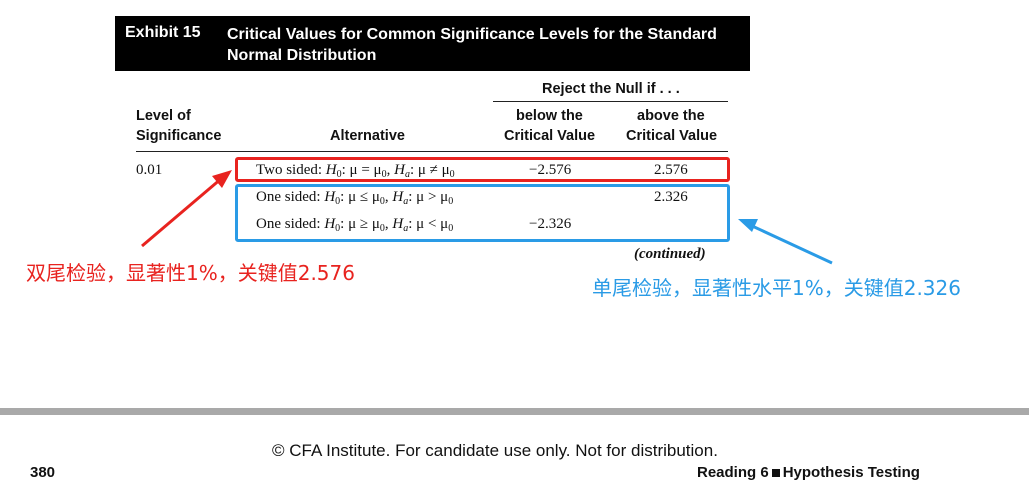 Image resolution: width=1029 pixels, height=502 pixels. Describe the element at coordinates (610, 101) in the screenshot. I see `reject-header-rule` at that location.